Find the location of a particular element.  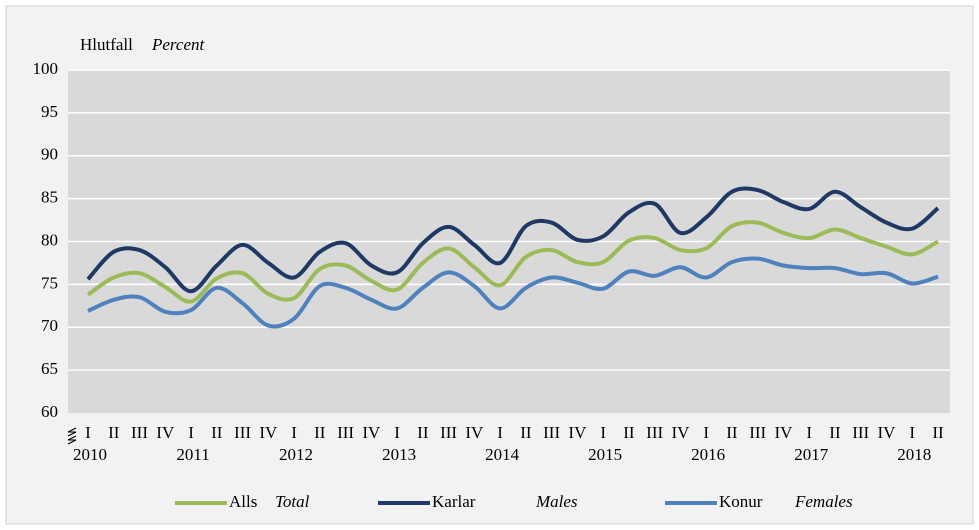

legend-label-en: Total is located at coordinates (292, 501).